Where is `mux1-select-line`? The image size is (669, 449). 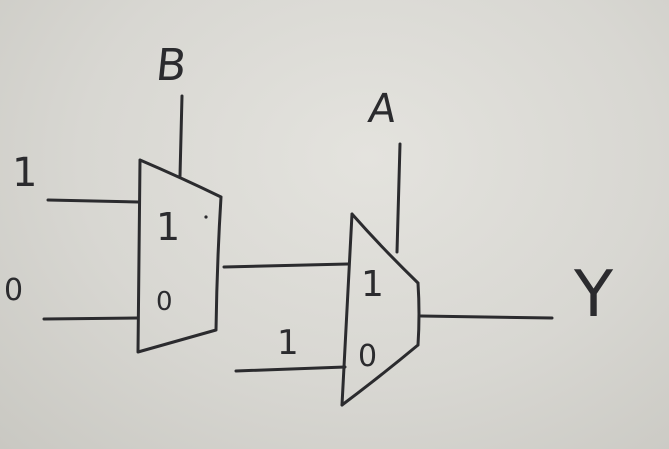 mux1-select-line is located at coordinates (181, 136).